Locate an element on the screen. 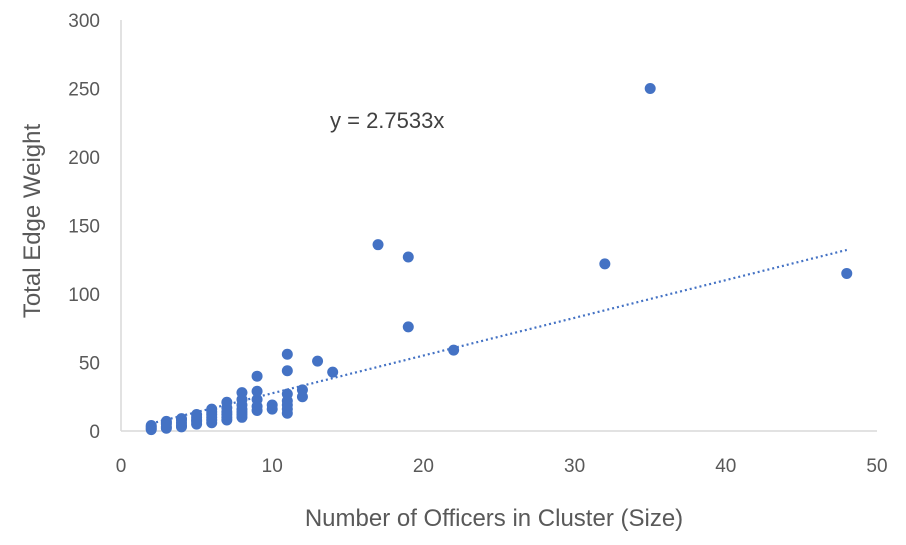  x-tick-label: 0 is located at coordinates (121, 466).